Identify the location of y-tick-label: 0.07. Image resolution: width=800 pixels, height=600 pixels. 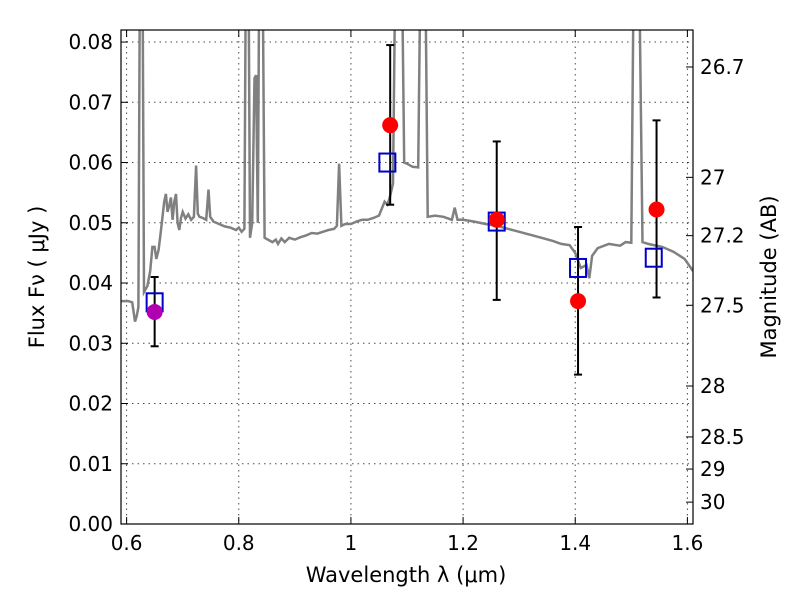
(90, 102).